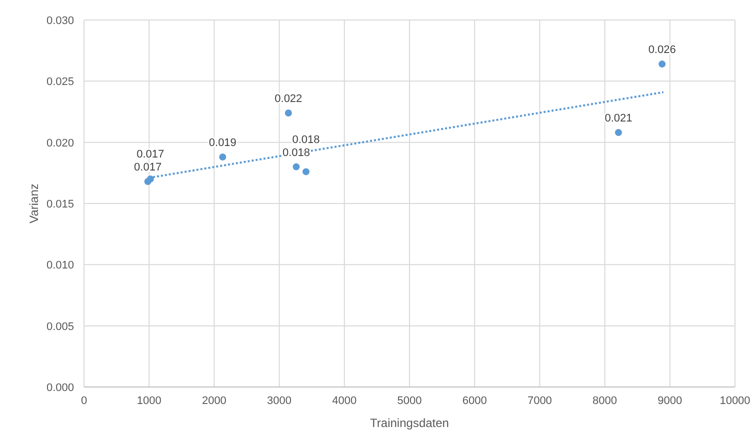 The image size is (754, 446). Describe the element at coordinates (662, 50) in the screenshot. I see `data-label: 0.026` at that location.